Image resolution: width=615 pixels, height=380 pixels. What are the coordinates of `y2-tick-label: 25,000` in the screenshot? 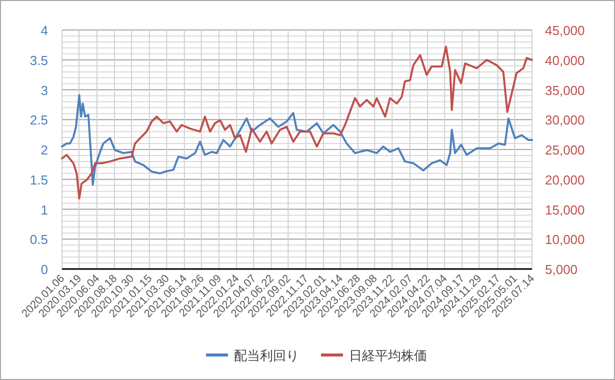 It's located at (565, 150).